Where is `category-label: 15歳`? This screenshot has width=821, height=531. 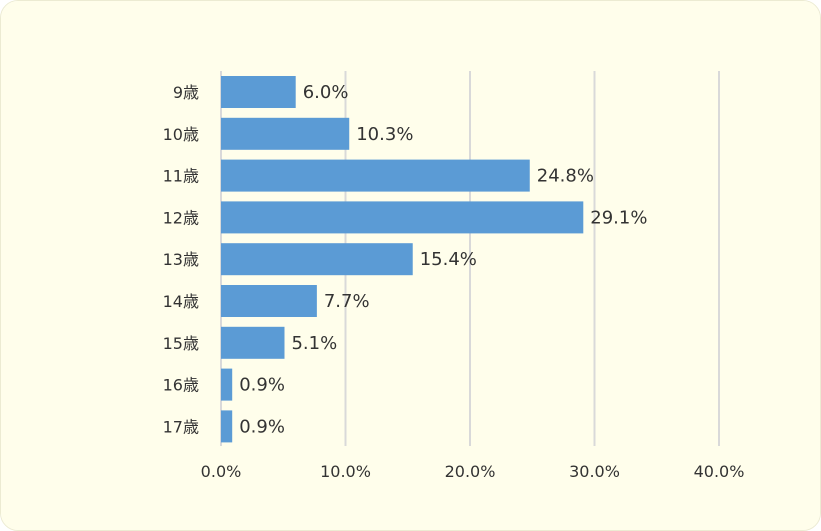 category-label: 15歳 is located at coordinates (181, 343).